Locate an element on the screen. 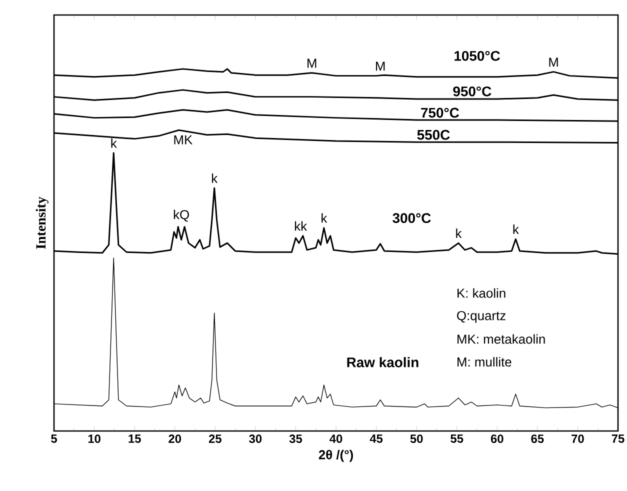 Image resolution: width=627 pixels, height=491 pixels. annotation: kQ is located at coordinates (181, 216).